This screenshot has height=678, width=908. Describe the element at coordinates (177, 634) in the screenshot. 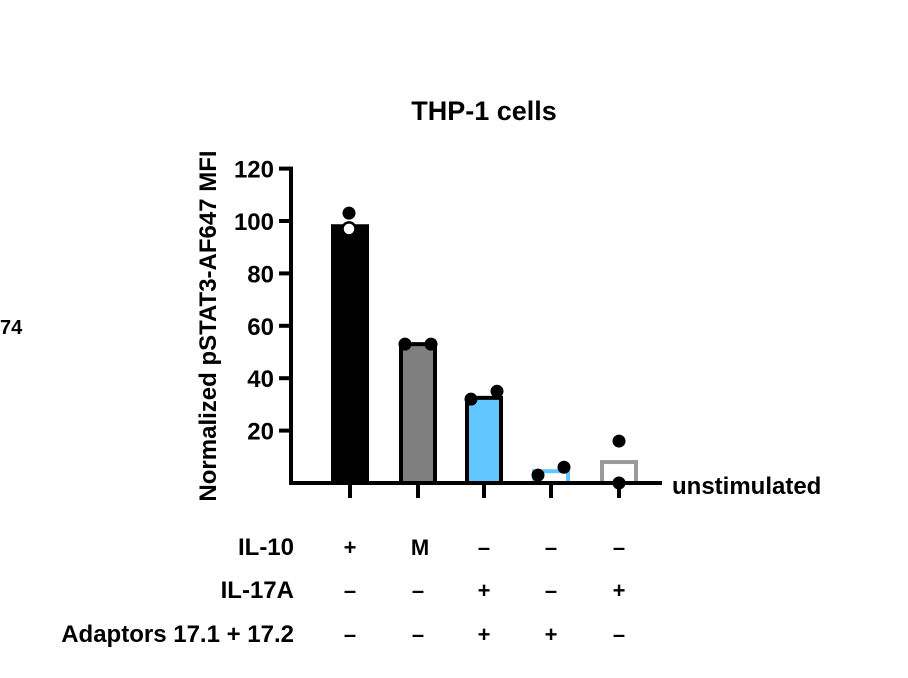

I see `condition-row-label: Adaptors 17.1 + 17.2` at that location.